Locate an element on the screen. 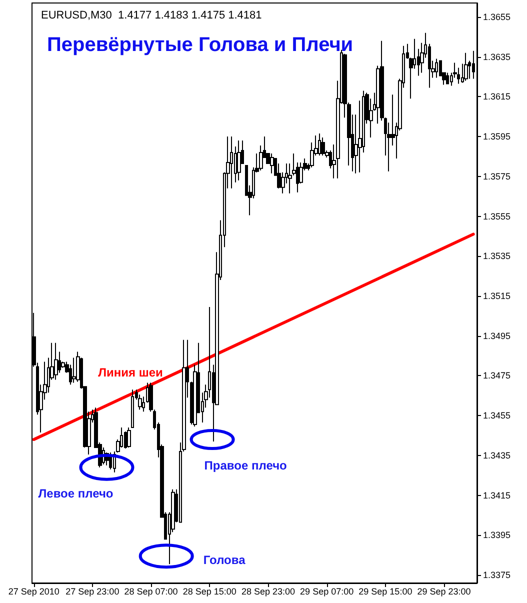 Image resolution: width=527 pixels, height=603 pixels. series-label: Линия шеи is located at coordinates (130, 372).